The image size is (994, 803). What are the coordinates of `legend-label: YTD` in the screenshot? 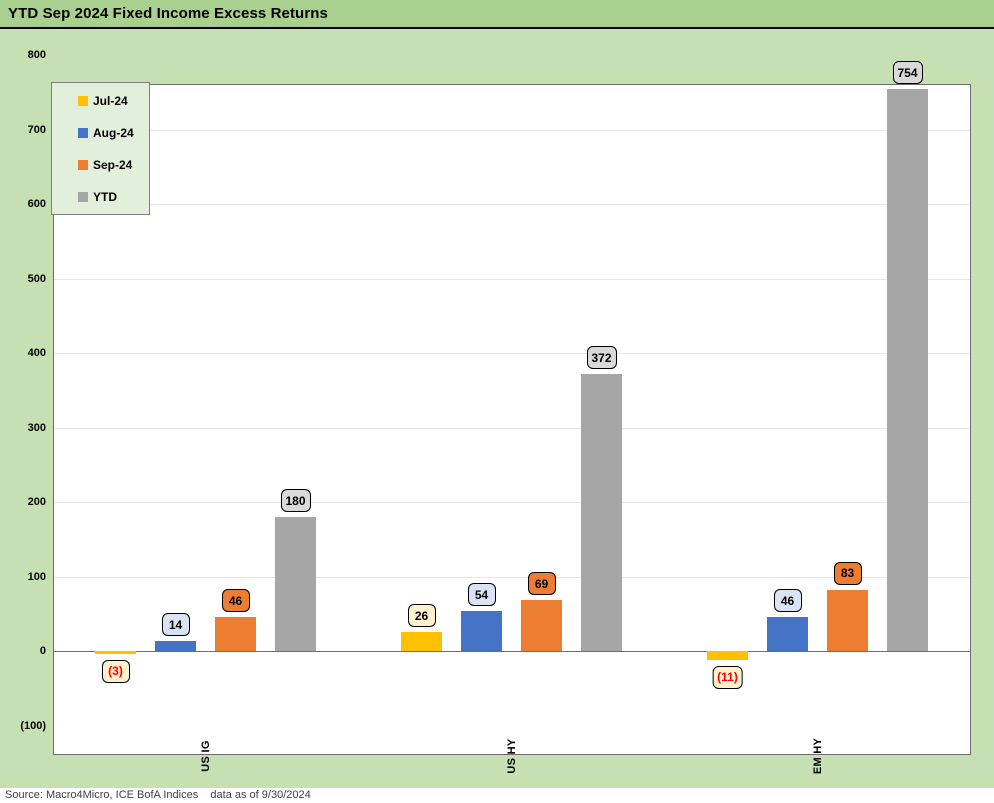 It's located at (105, 197).